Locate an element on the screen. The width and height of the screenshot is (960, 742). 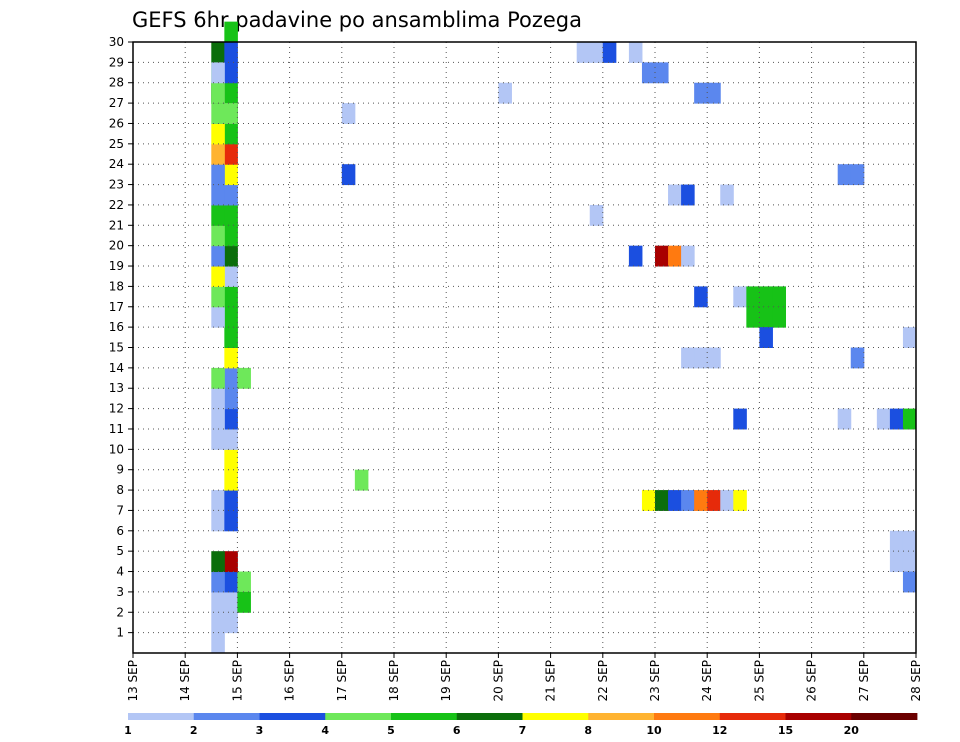
y-tick-label: 5 is located at coordinates (120, 551).